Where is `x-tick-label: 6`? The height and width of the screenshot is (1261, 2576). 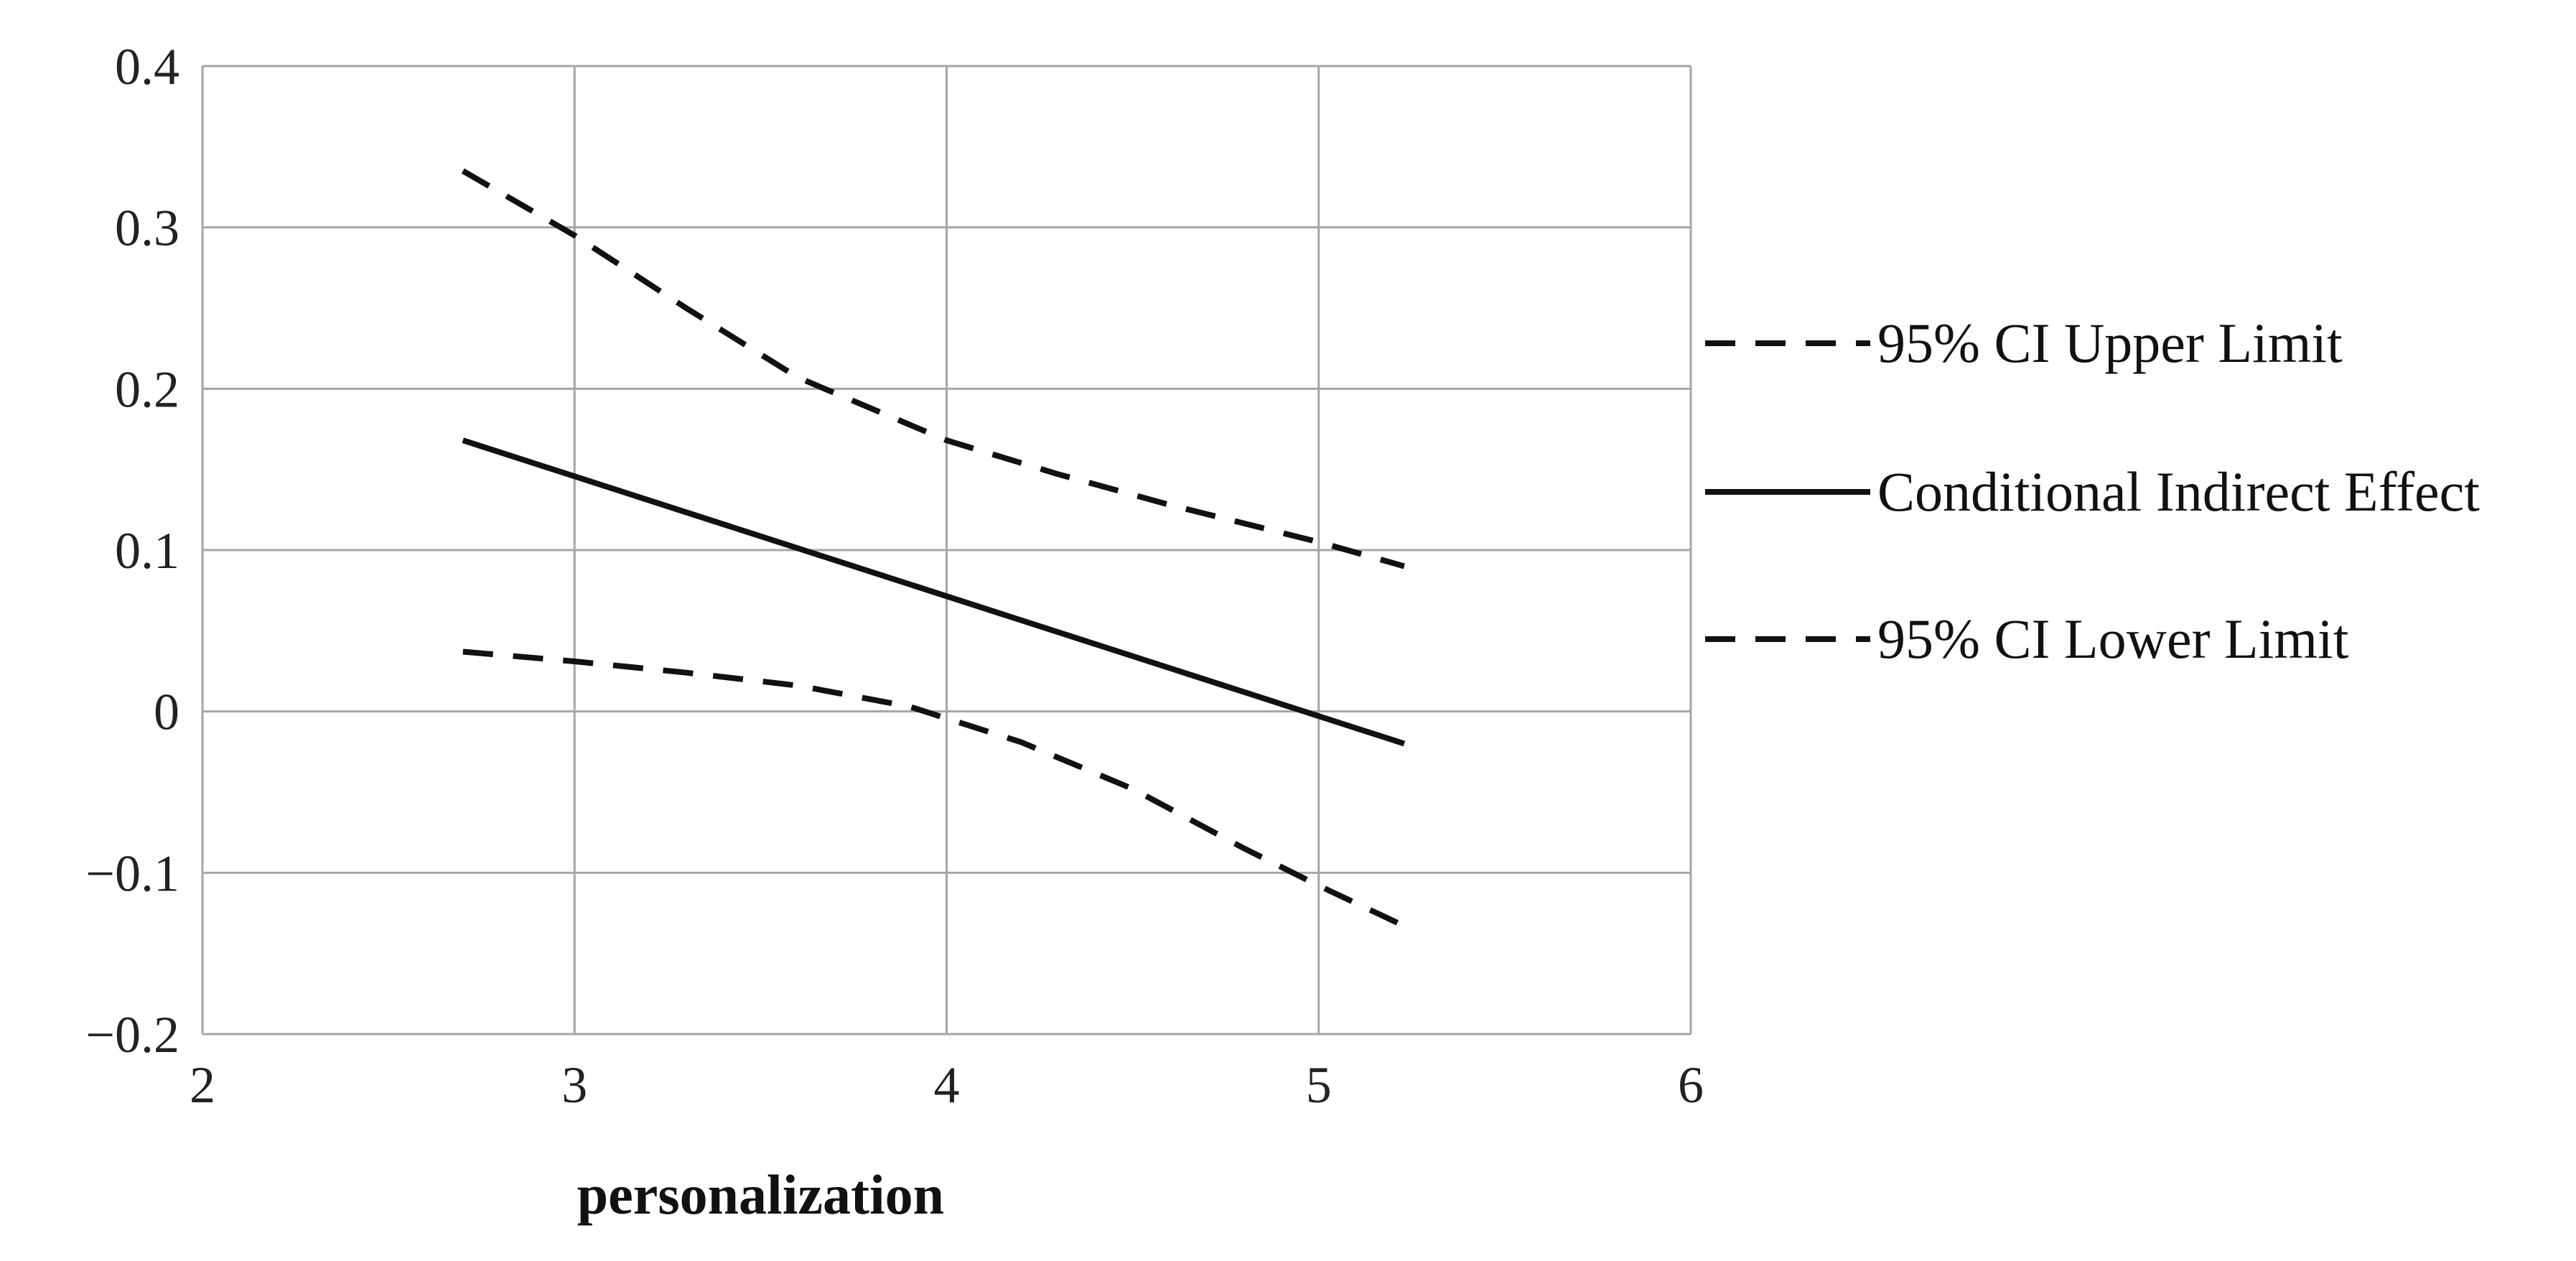 x-tick-label: 6 is located at coordinates (1691, 1085).